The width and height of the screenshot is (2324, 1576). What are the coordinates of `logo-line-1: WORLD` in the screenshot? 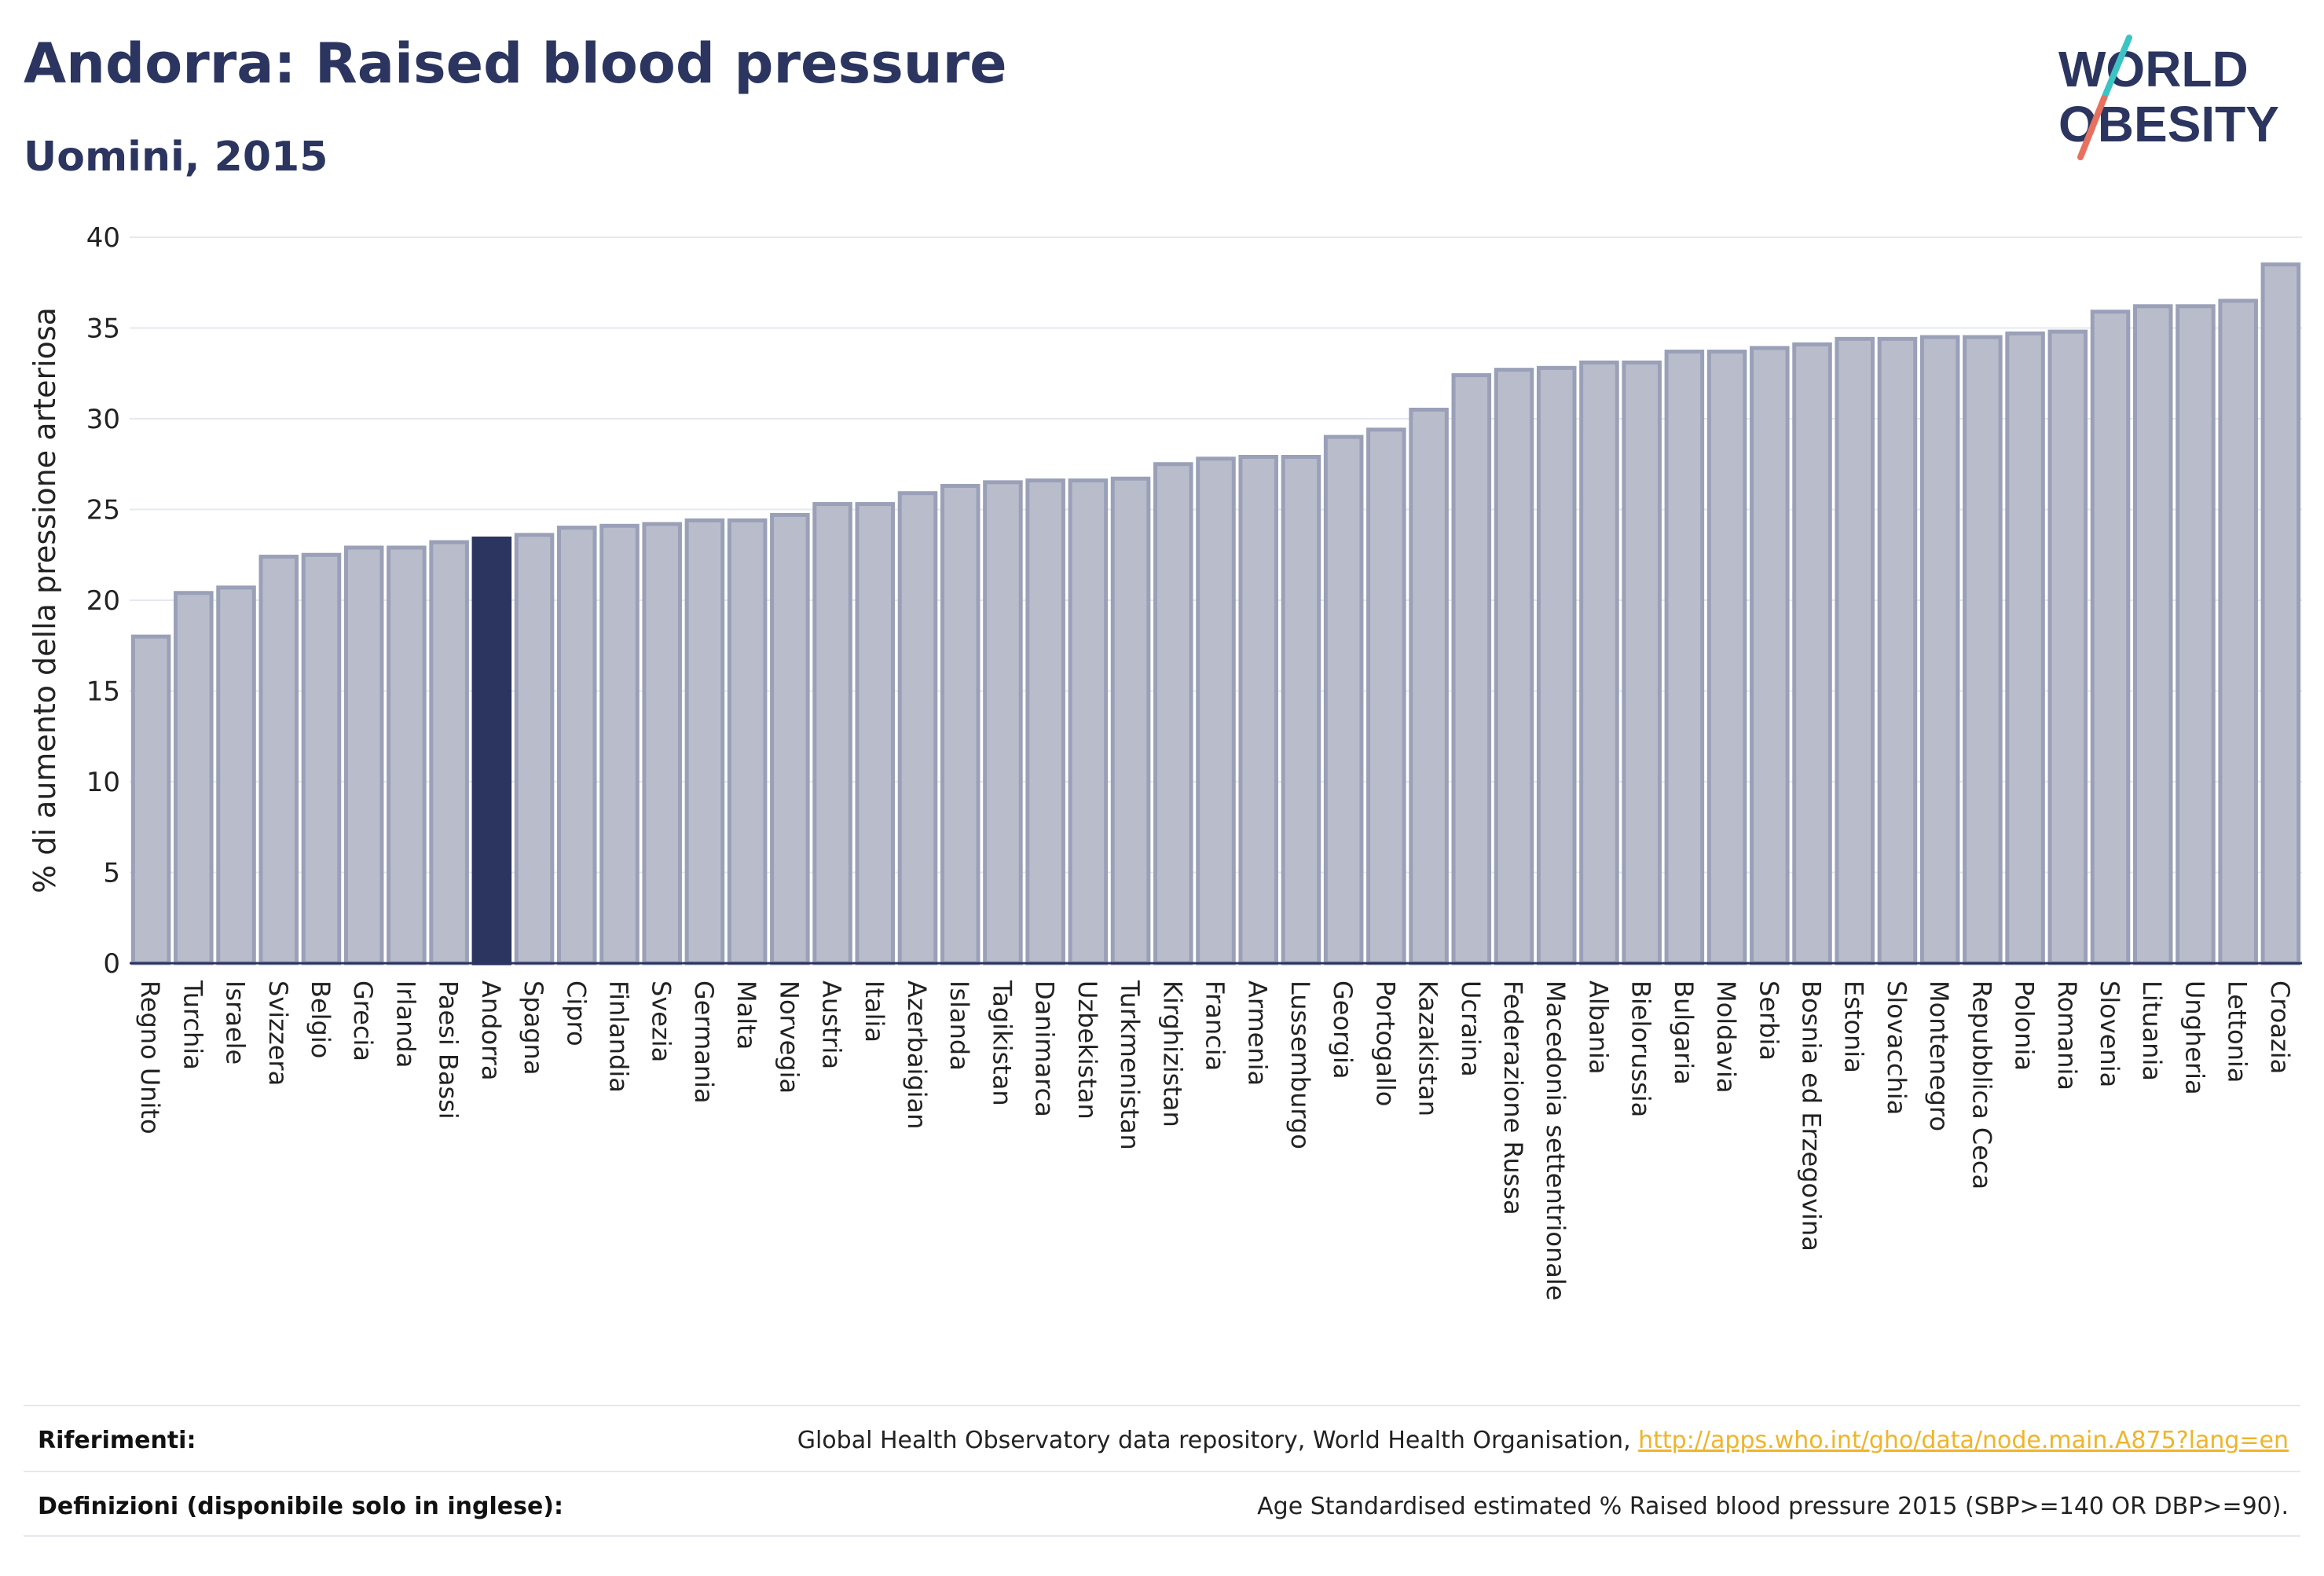 It's located at (2153, 69).